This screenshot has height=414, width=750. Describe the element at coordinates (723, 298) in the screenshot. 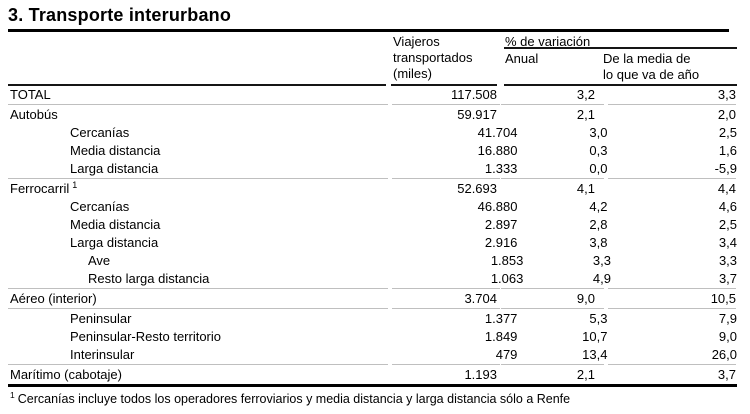

I see `media-value: 10,5` at that location.